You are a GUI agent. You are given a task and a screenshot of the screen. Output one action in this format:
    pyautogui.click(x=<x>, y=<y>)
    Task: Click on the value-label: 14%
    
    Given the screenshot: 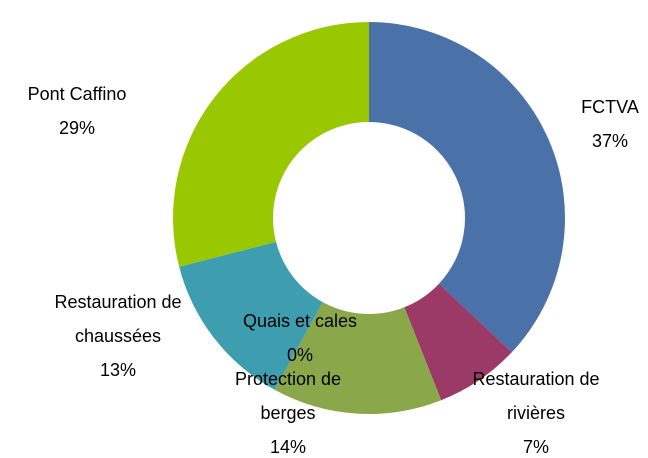 What is the action you would take?
    pyautogui.click(x=288, y=447)
    